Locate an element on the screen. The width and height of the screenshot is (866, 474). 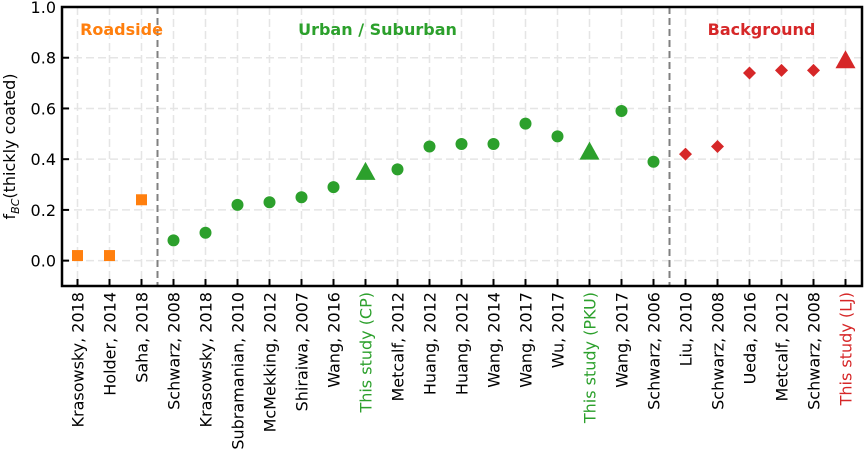
y-axis-title-suffix: (thickly coated) is located at coordinates (9, 136).